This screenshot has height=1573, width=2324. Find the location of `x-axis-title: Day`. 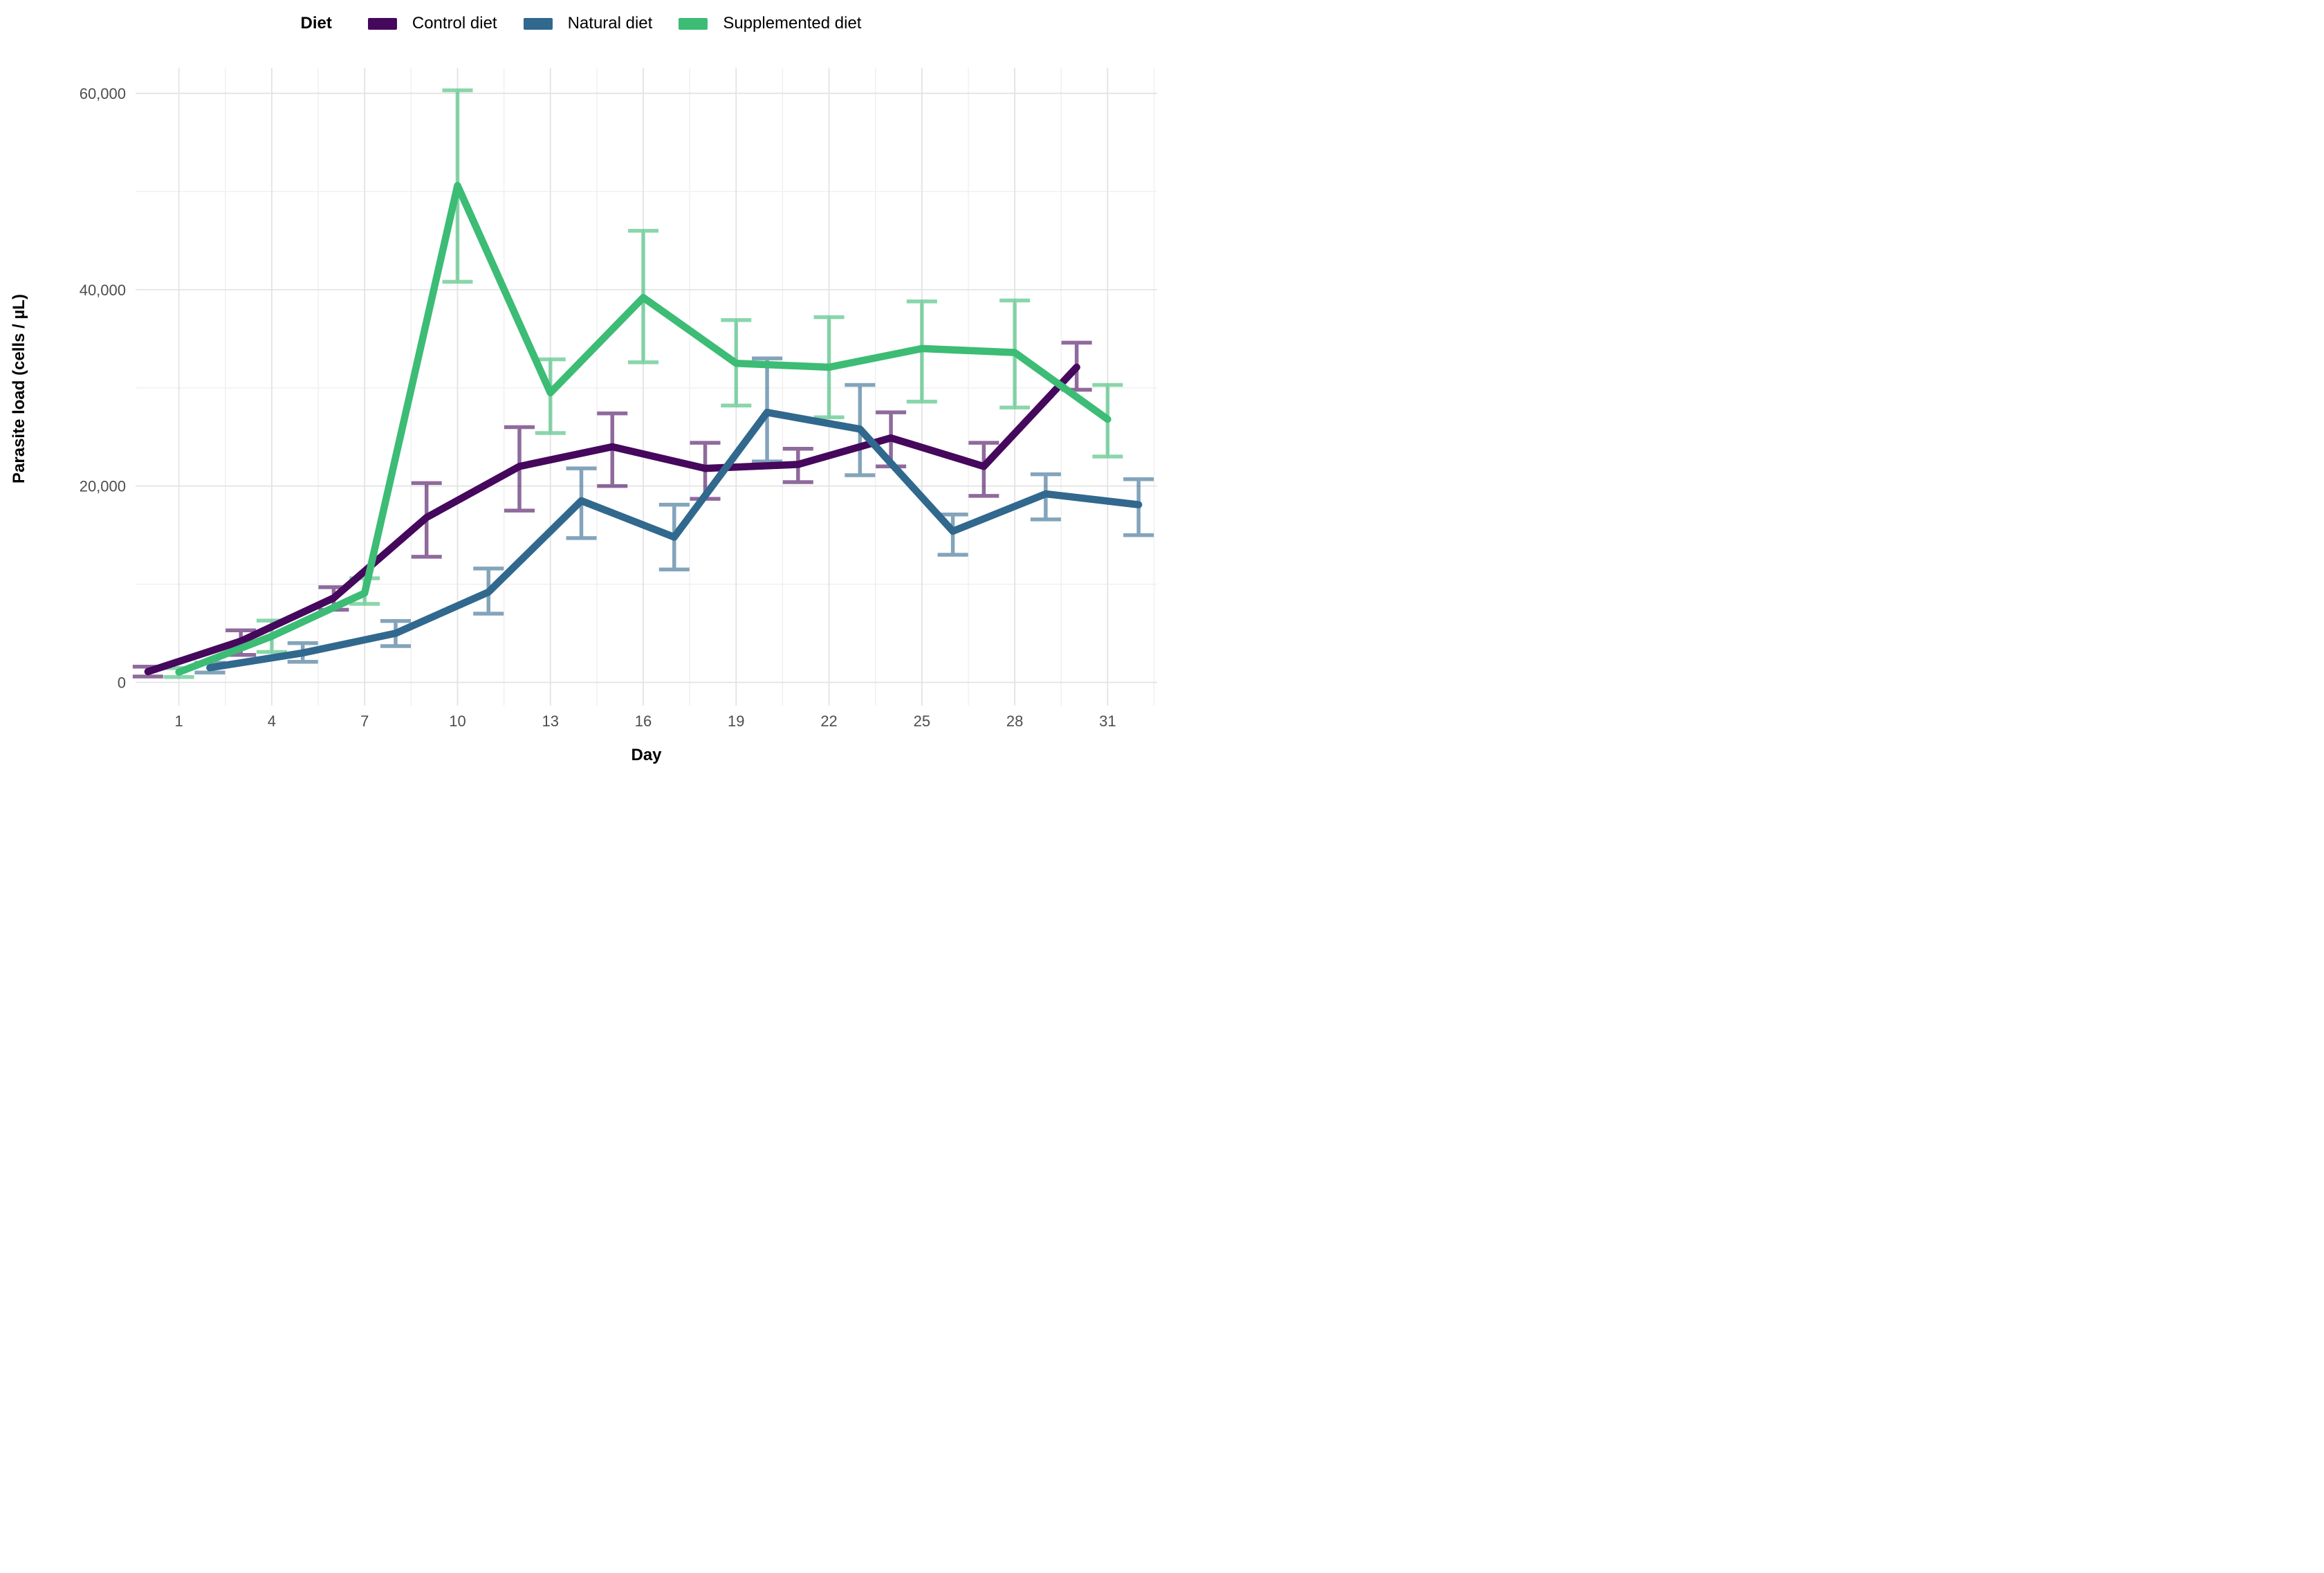

x-axis-title: Day is located at coordinates (646, 755).